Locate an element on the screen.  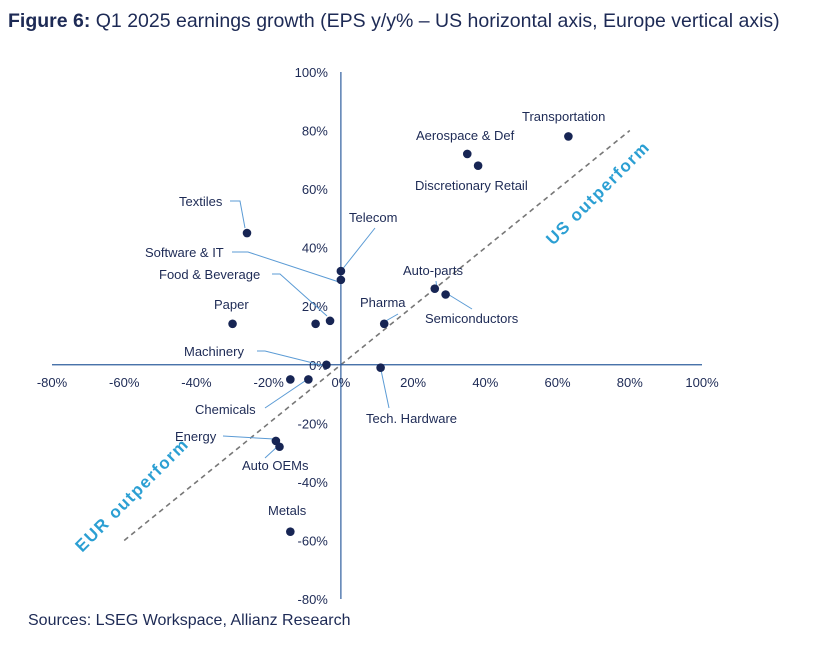
point-label: Auto-parts is located at coordinates (433, 270).